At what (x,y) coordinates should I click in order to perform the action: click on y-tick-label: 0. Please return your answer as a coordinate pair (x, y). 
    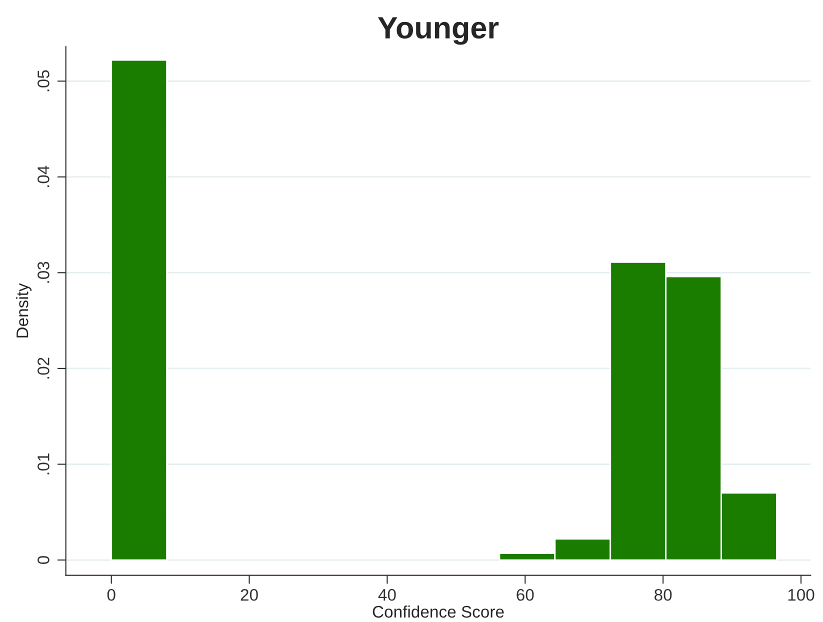
    Looking at the image, I should click on (44, 560).